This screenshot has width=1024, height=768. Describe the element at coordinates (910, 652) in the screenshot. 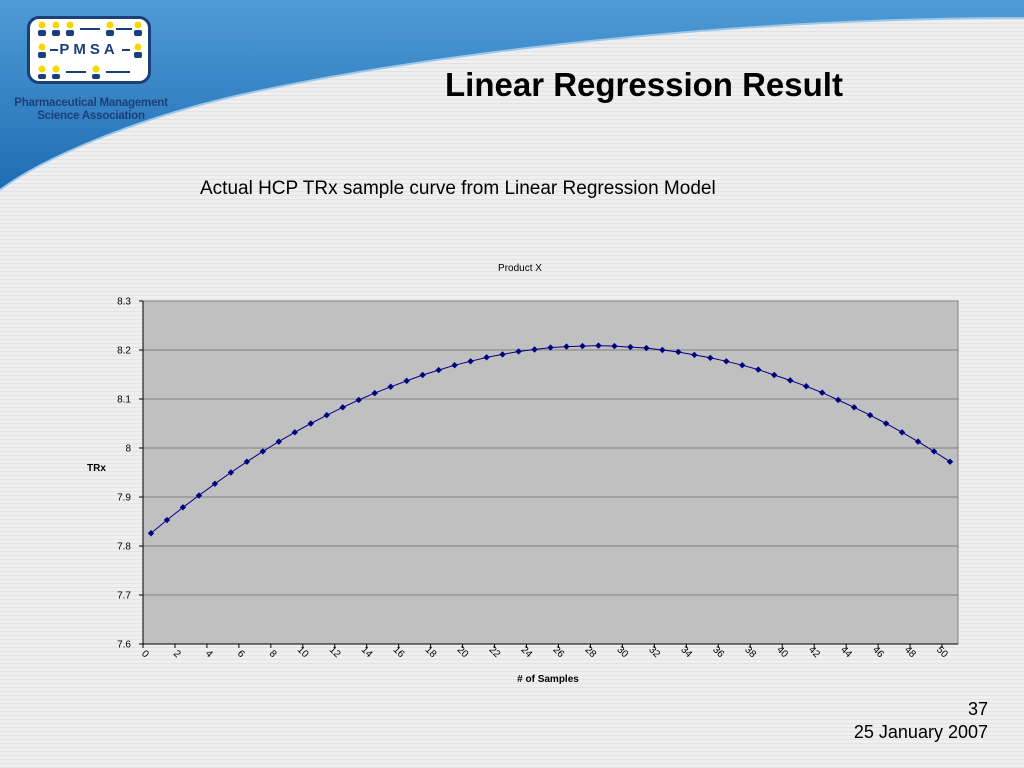

I see `x-tick-label: 48` at that location.